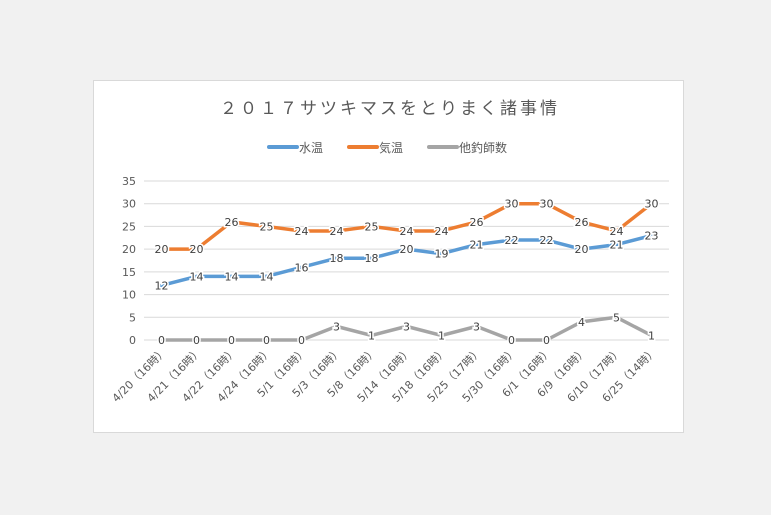 Image resolution: width=771 pixels, height=515 pixels. Describe the element at coordinates (616, 317) in the screenshot. I see `data-label: 5` at that location.